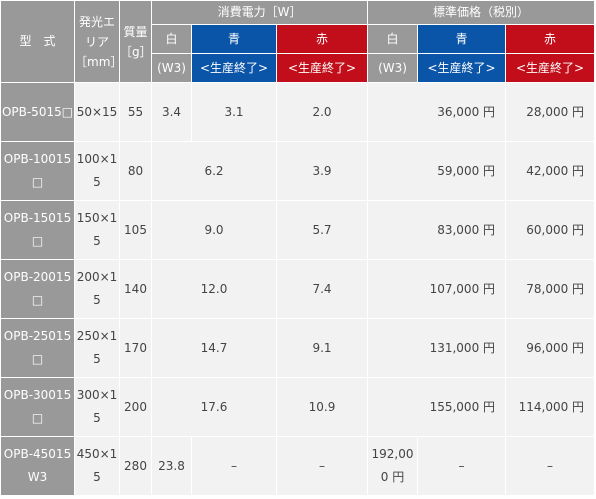 The width and height of the screenshot is (596, 499). I want to click on header-price: 標準価格（税別）, so click(481, 12).